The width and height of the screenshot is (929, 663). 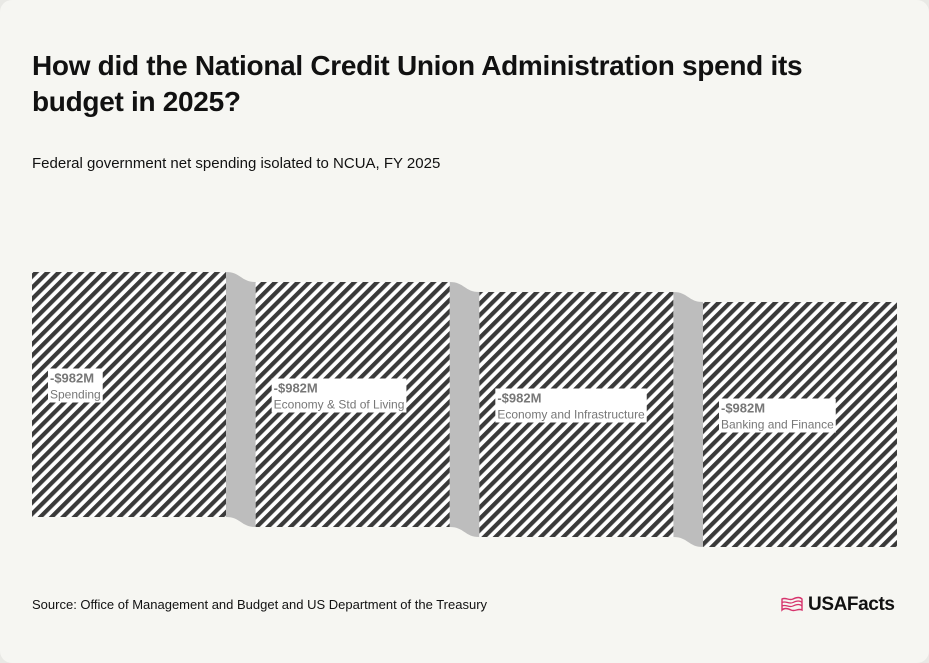 I want to click on us-flag-icon, so click(x=792, y=604).